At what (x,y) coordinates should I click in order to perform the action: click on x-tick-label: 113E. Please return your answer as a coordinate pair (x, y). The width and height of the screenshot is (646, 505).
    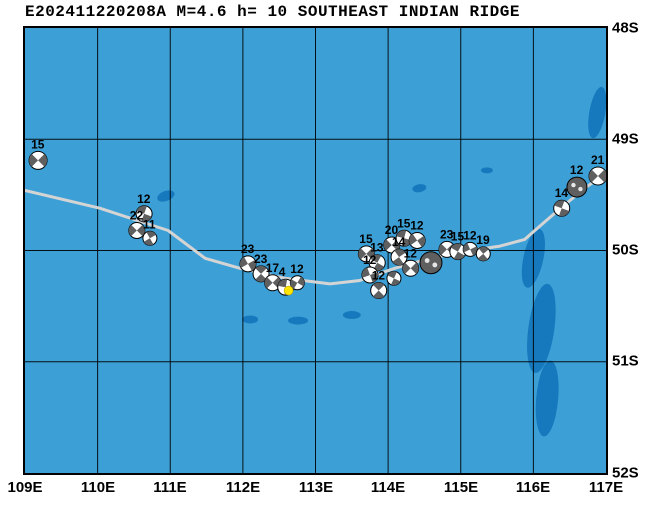
    Looking at the image, I should click on (316, 487).